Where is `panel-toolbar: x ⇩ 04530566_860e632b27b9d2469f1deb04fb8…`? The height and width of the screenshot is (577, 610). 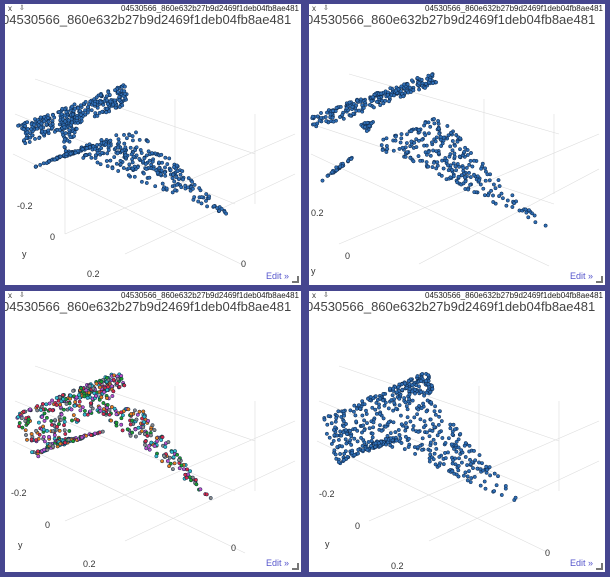 panel-toolbar: x ⇩ 04530566_860e632b27b9d2469f1deb04fb8… is located at coordinates (457, 296).